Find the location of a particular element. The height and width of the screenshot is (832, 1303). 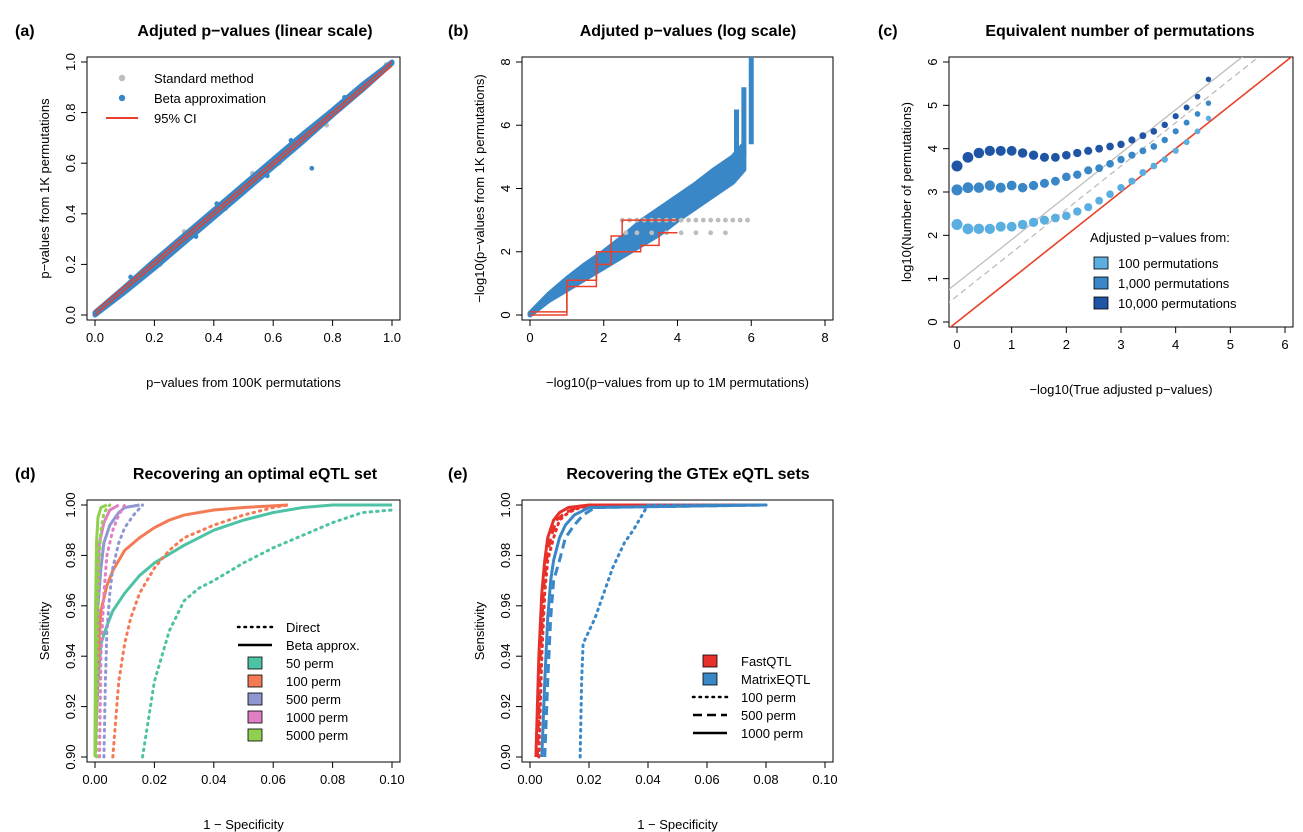

y-tick-label: 0.4 is located at coordinates (70, 214).